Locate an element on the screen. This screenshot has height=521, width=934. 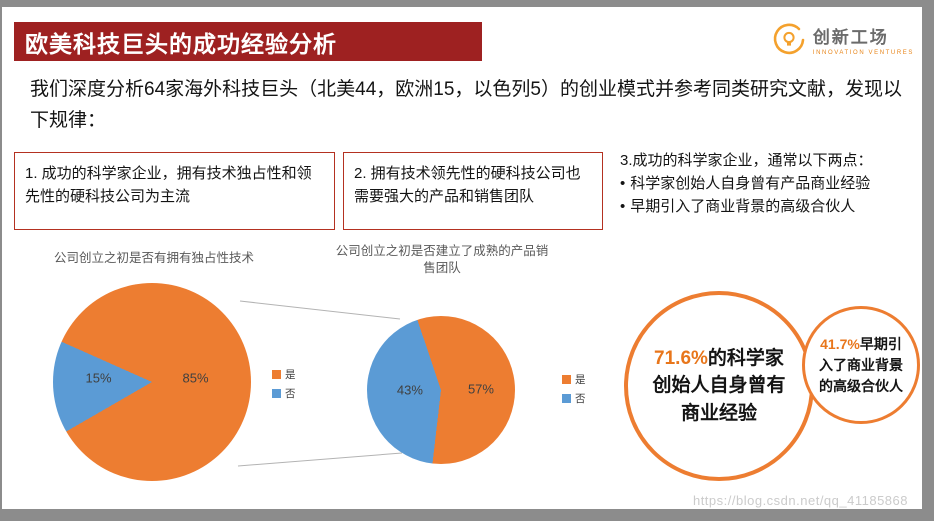
finding-box-3-bullet-2-text: 早期引入了商业背景的高级合伙人 is located at coordinates (743, 206).